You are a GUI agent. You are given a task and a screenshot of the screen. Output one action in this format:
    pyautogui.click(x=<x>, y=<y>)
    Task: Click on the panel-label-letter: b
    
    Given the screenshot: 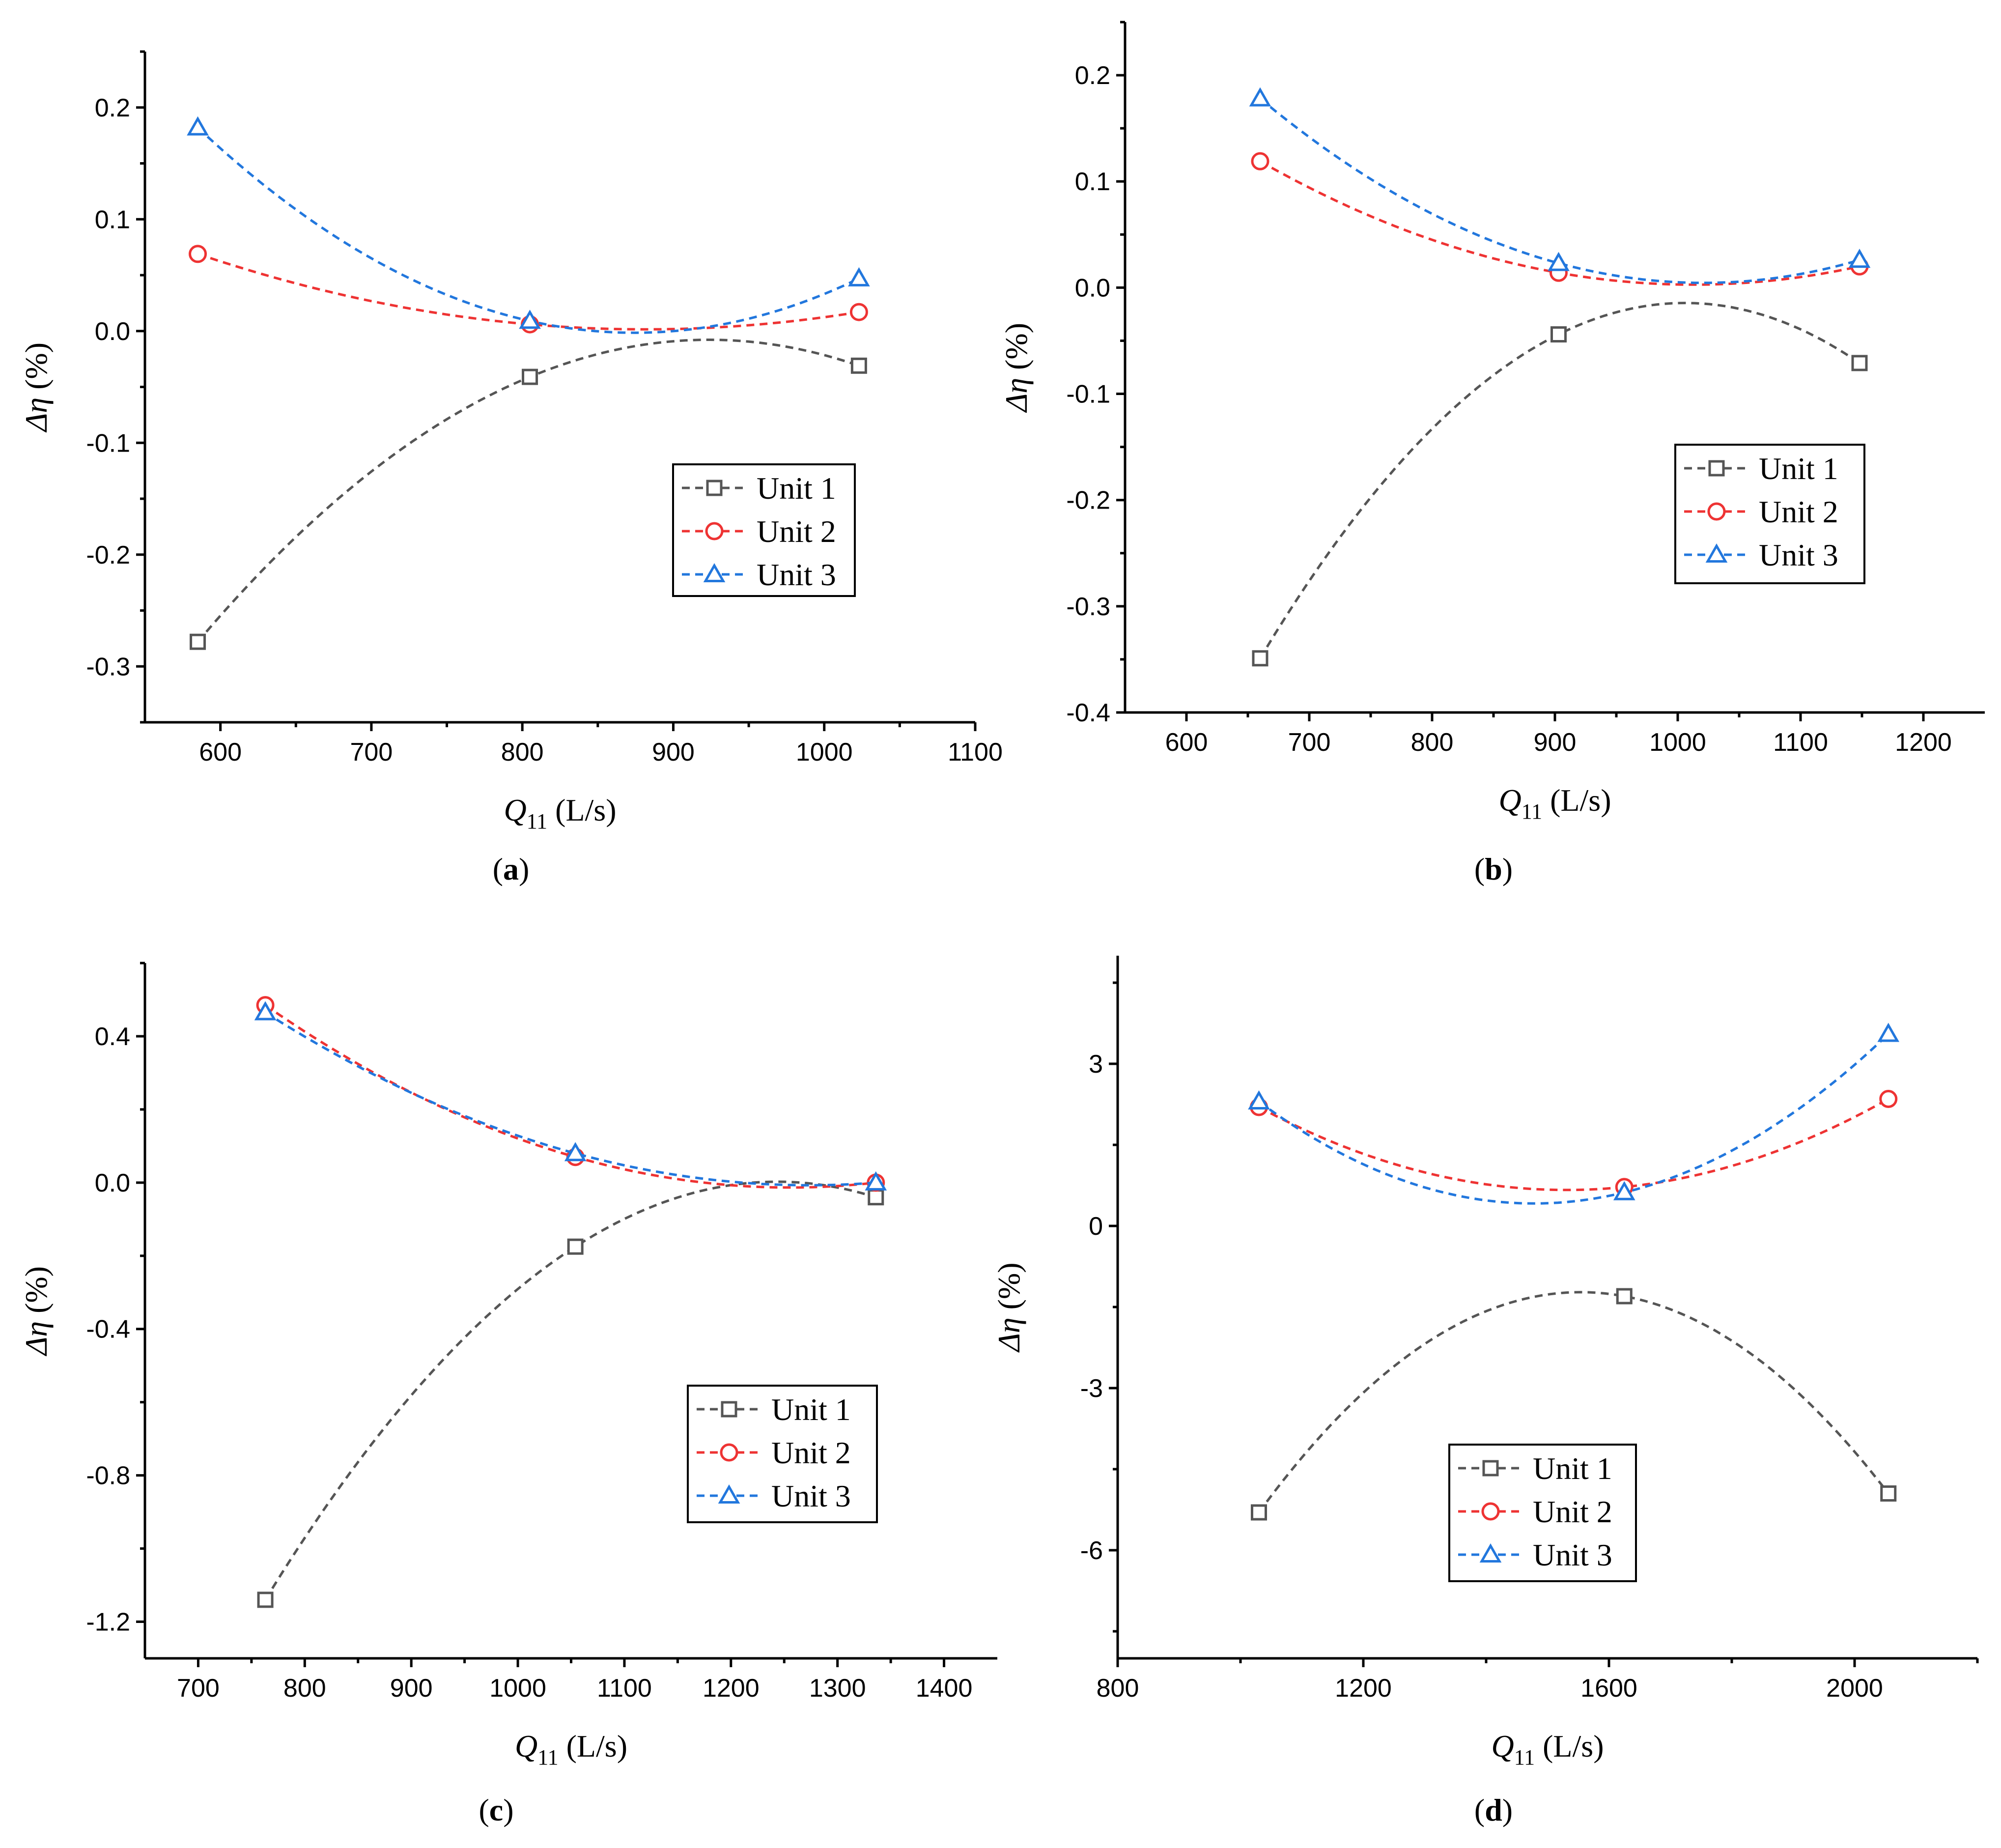 What is the action you would take?
    pyautogui.click(x=1493, y=869)
    